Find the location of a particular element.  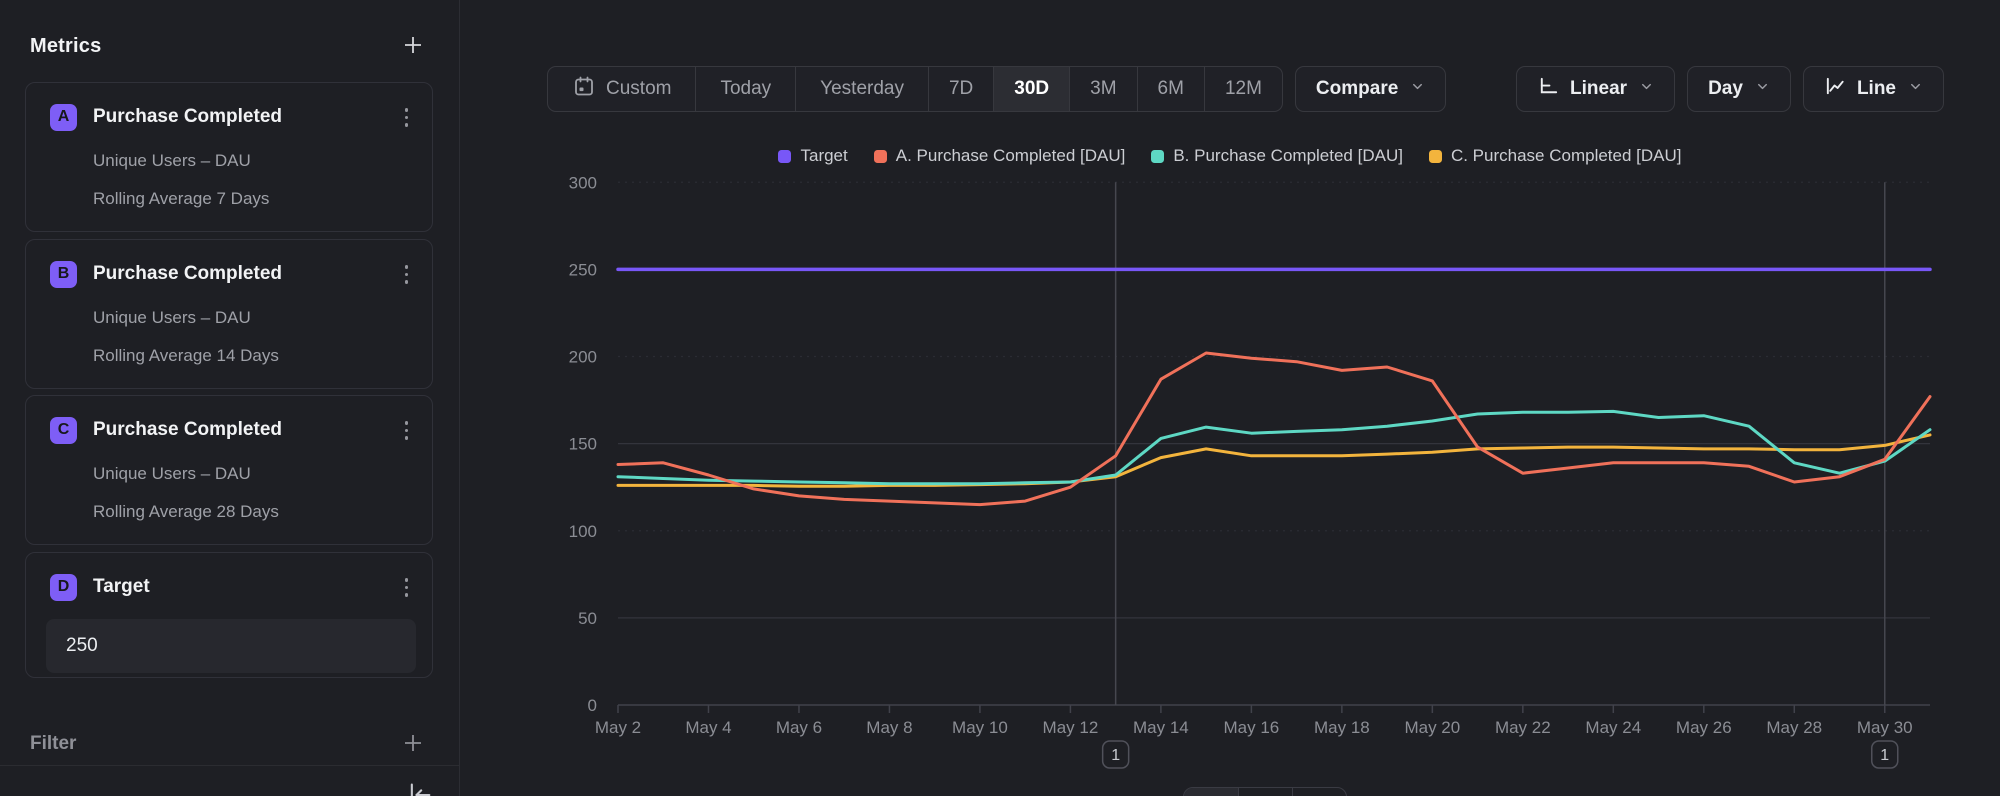

date-range-picker: Custom Today Yesterday 7D 30D 3M 6M 12M is located at coordinates (915, 89).